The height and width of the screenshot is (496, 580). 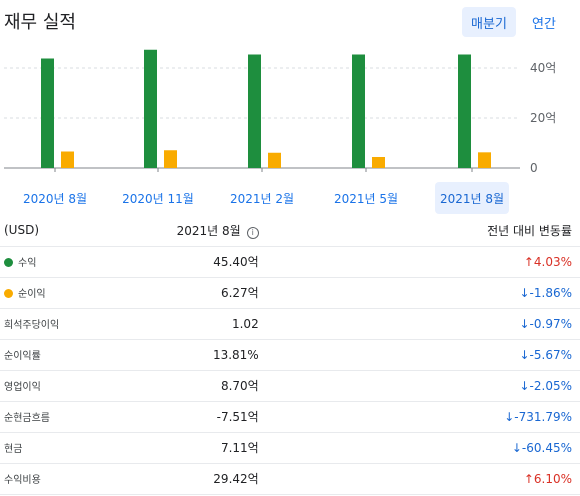 What do you see at coordinates (267, 231) in the screenshot?
I see `period-header: 2021년 8월 i` at bounding box center [267, 231].